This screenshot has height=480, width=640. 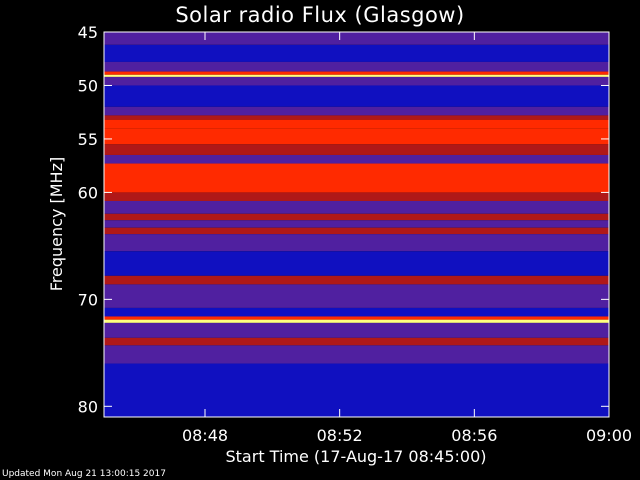 What do you see at coordinates (205, 435) in the screenshot?
I see `x-tick-label: 08:48` at bounding box center [205, 435].